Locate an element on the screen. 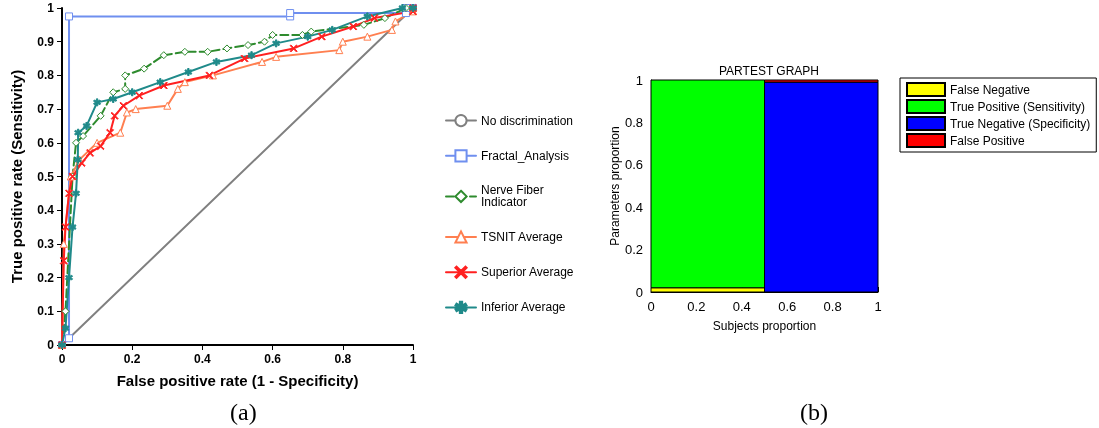  legend-label: True Positive (Sensitivity) is located at coordinates (1017, 106).